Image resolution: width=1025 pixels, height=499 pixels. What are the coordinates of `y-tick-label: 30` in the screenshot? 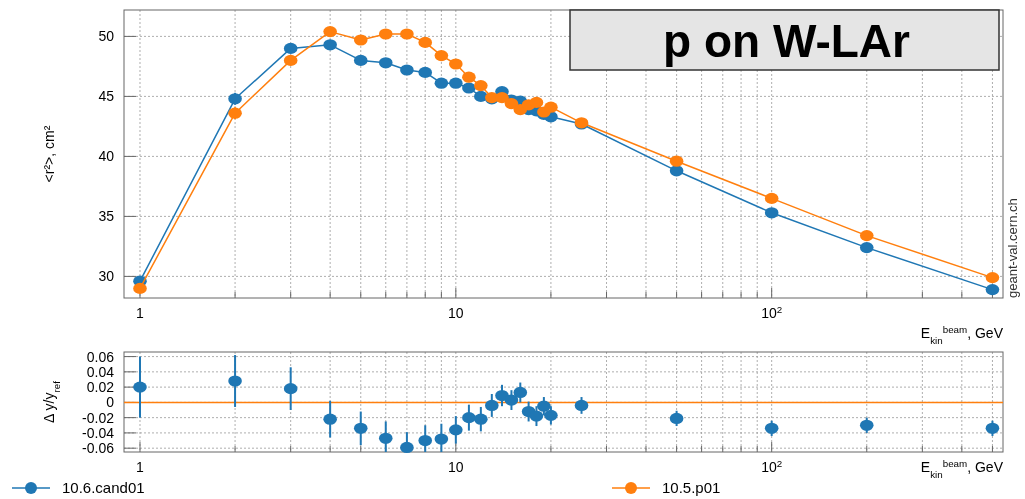 It's located at (106, 276).